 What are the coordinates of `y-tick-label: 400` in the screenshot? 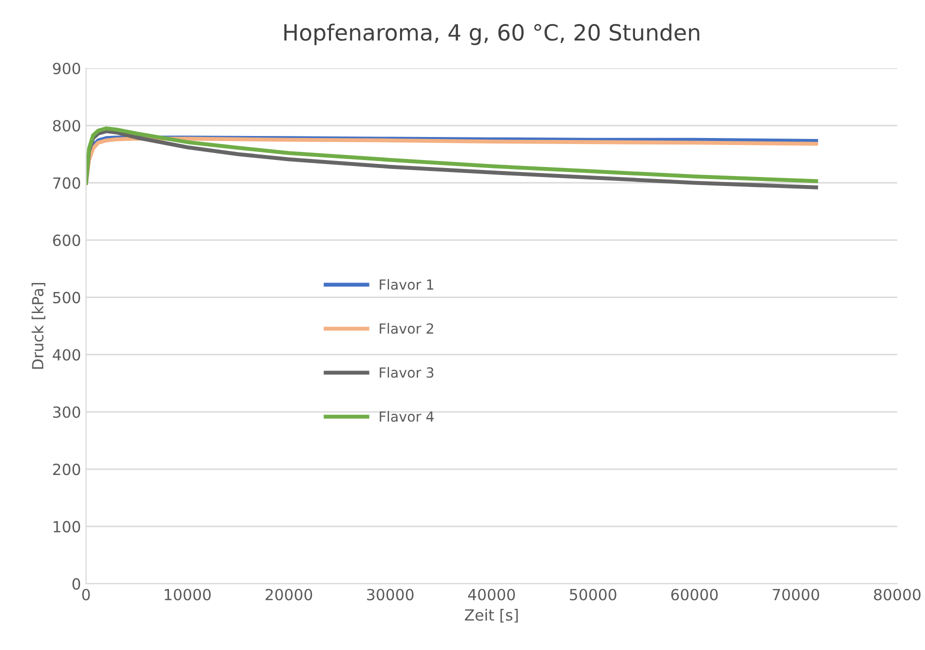 It's located at (66, 355).